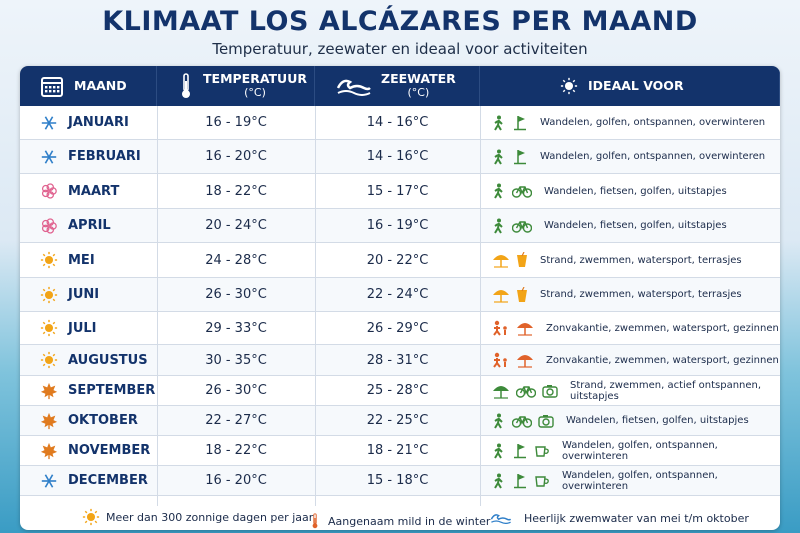 This screenshot has height=533, width=800. Describe the element at coordinates (236, 260) in the screenshot. I see `temperature-cell: 24 - 28°C` at that location.